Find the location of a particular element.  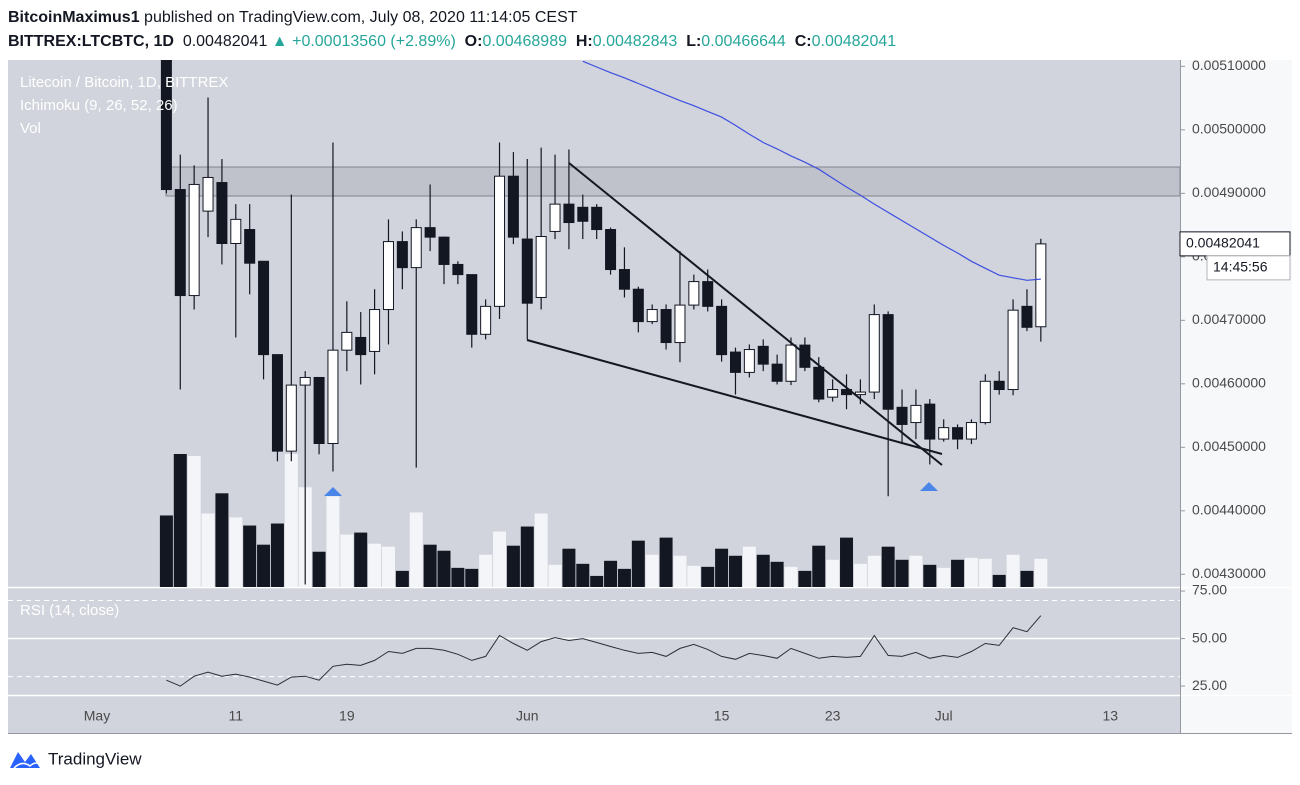

y-tick-label: 0.00430000 is located at coordinates (1229, 573).